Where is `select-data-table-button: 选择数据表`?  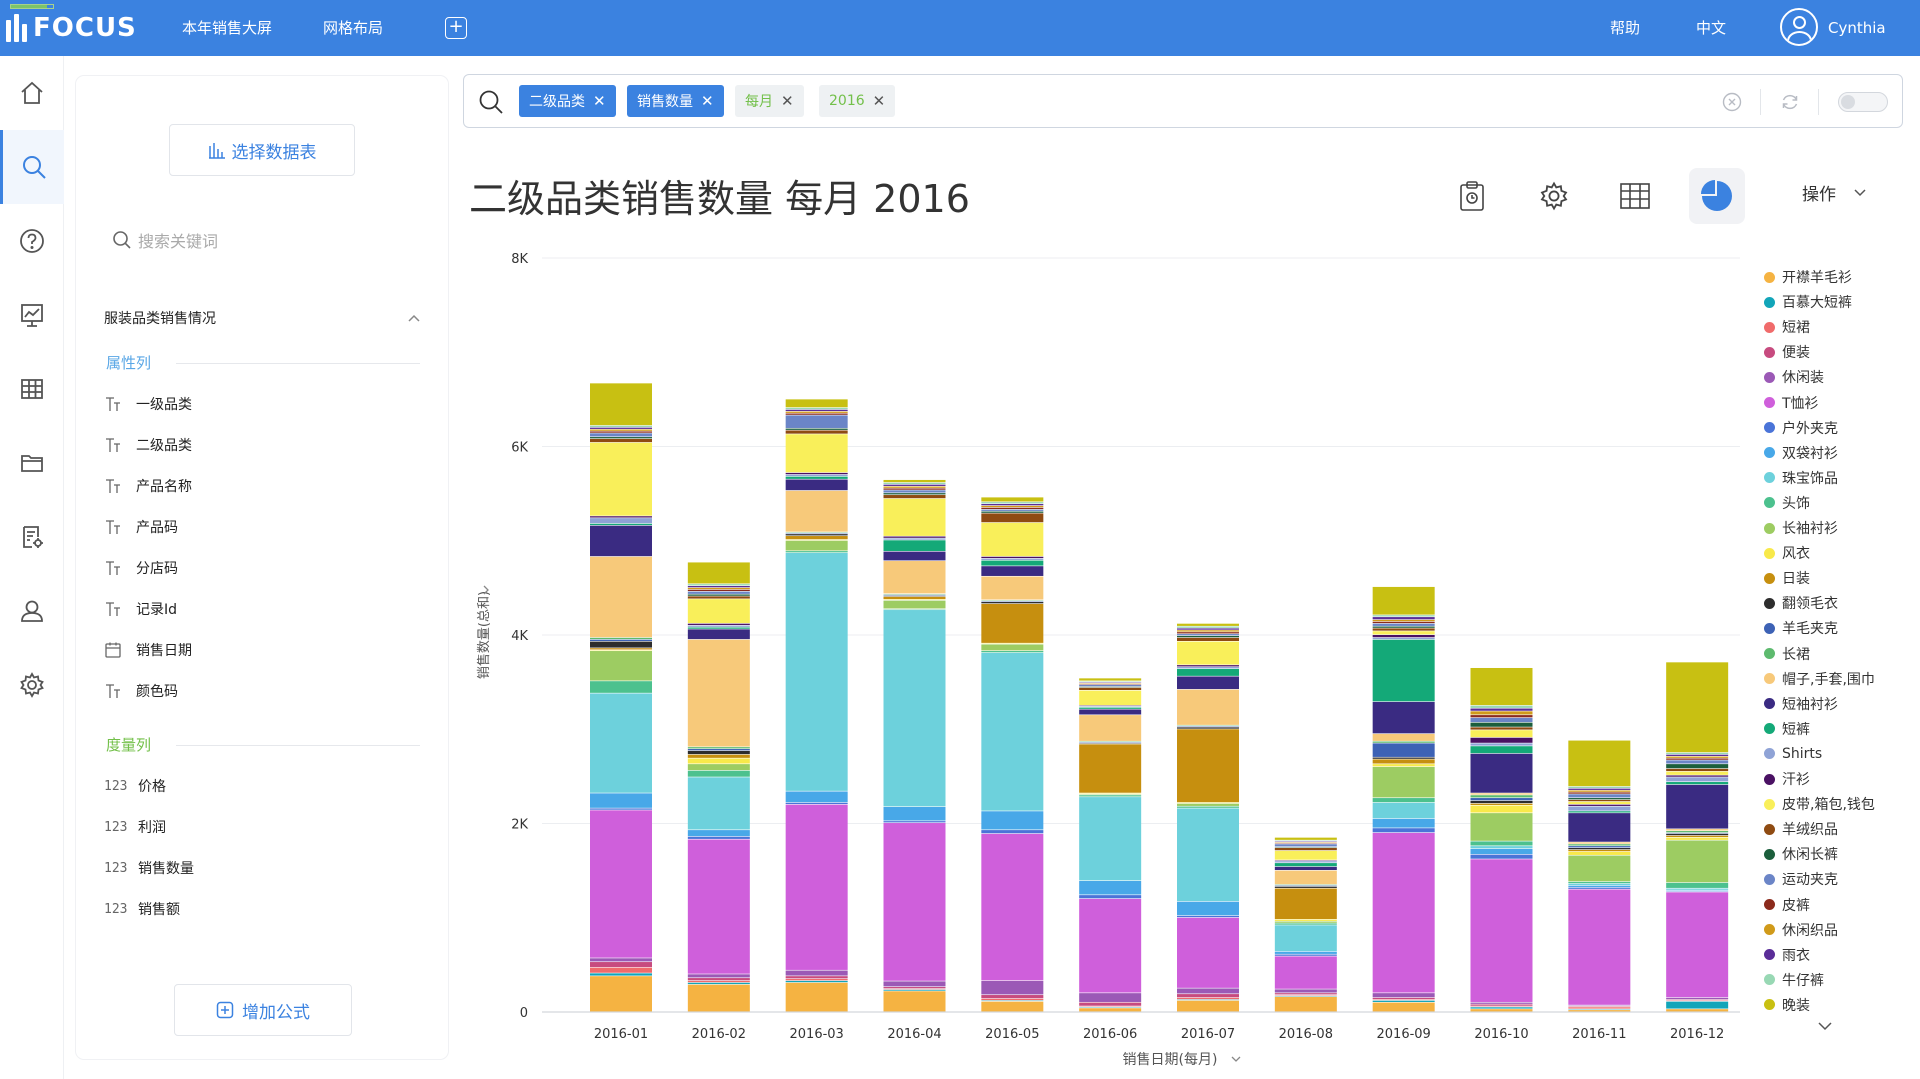
select-data-table-button: 选择数据表 is located at coordinates (262, 150).